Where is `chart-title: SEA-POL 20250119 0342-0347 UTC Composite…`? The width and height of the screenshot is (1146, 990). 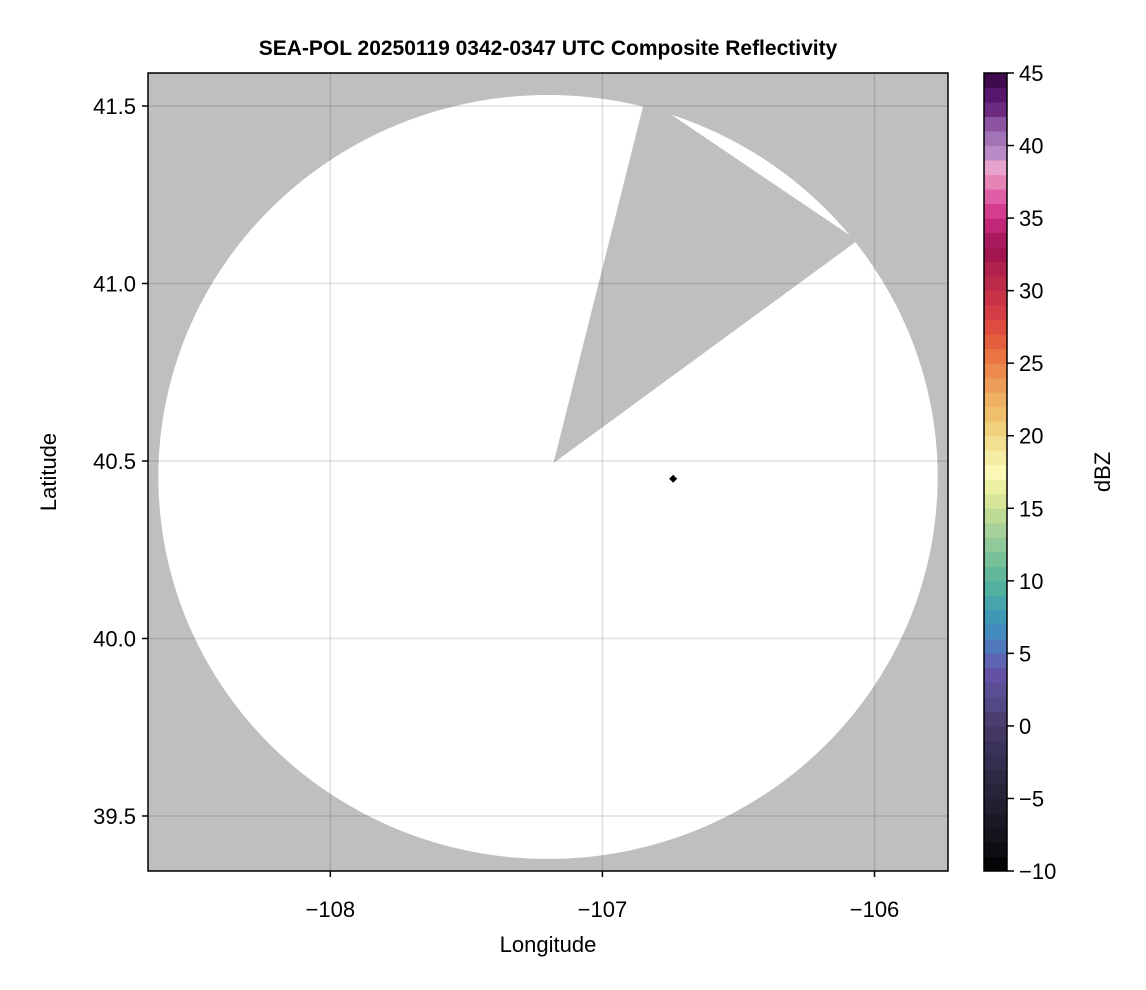 chart-title: SEA-POL 20250119 0342-0347 UTC Composite… is located at coordinates (548, 48).